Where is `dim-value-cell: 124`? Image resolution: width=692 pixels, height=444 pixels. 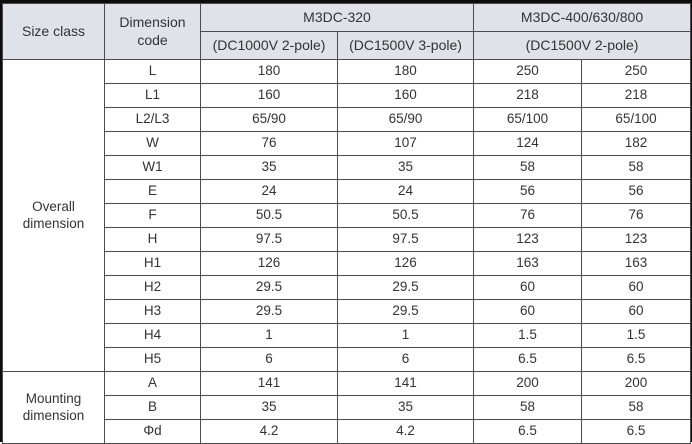
dim-value-cell: 124 is located at coordinates (528, 143).